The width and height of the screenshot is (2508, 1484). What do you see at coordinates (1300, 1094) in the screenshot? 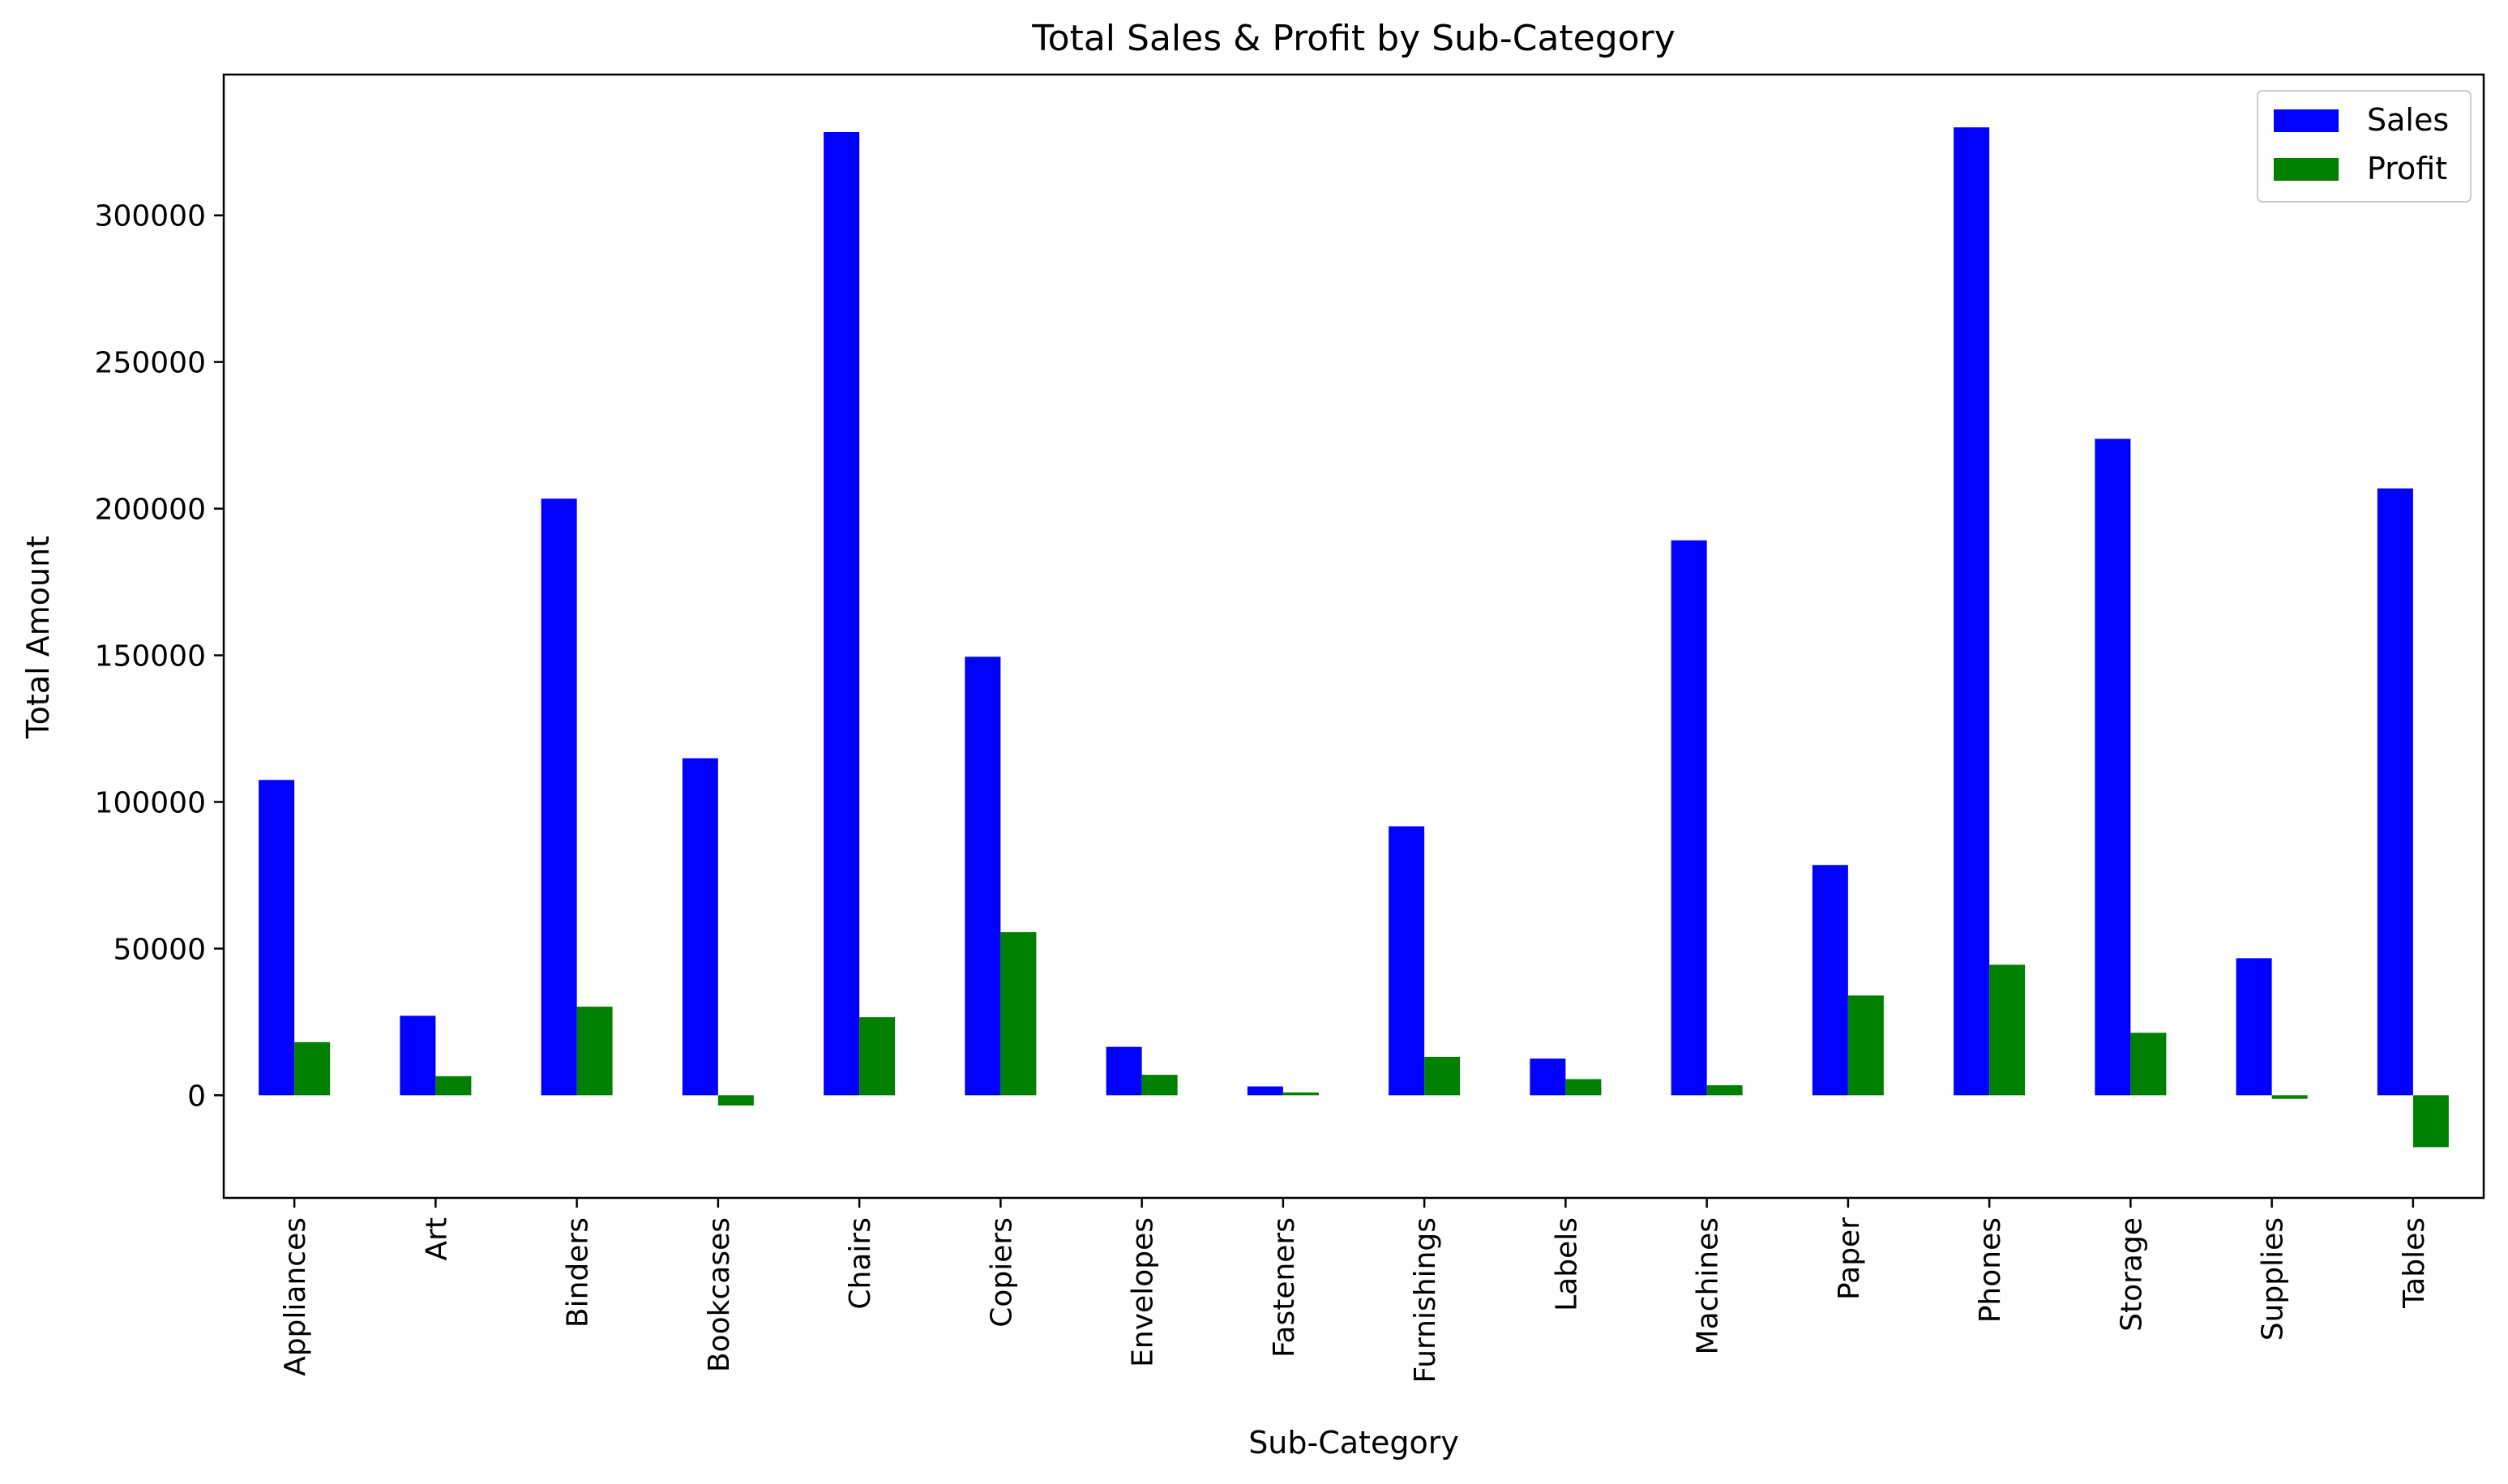
I see `bar-profit-fasteners` at bounding box center [1300, 1094].